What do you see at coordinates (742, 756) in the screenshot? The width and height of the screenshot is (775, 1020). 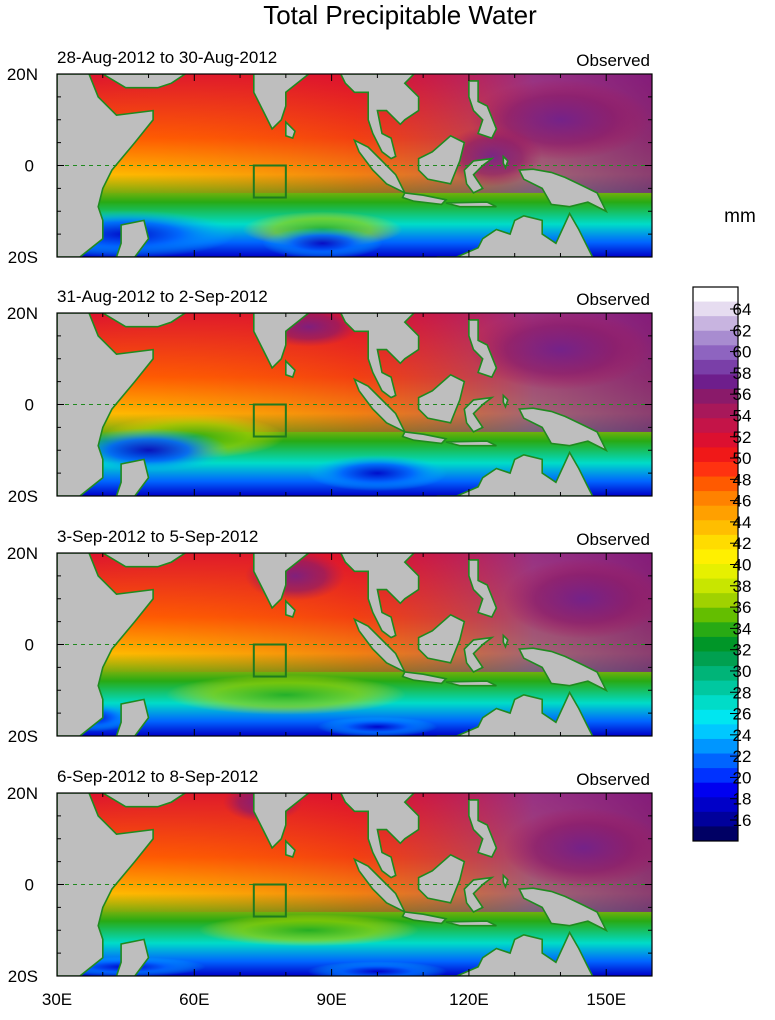 I see `colorbar-tick-label: 22` at bounding box center [742, 756].